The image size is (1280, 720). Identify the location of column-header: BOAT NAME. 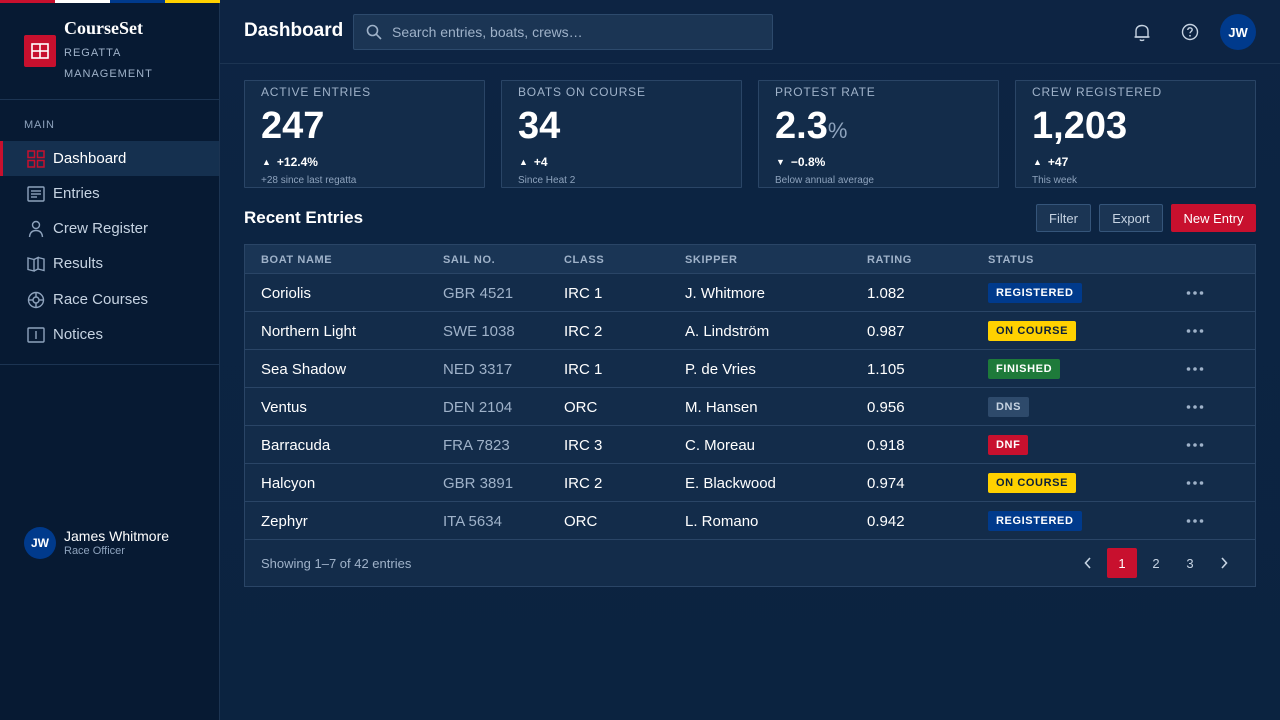
(297, 260).